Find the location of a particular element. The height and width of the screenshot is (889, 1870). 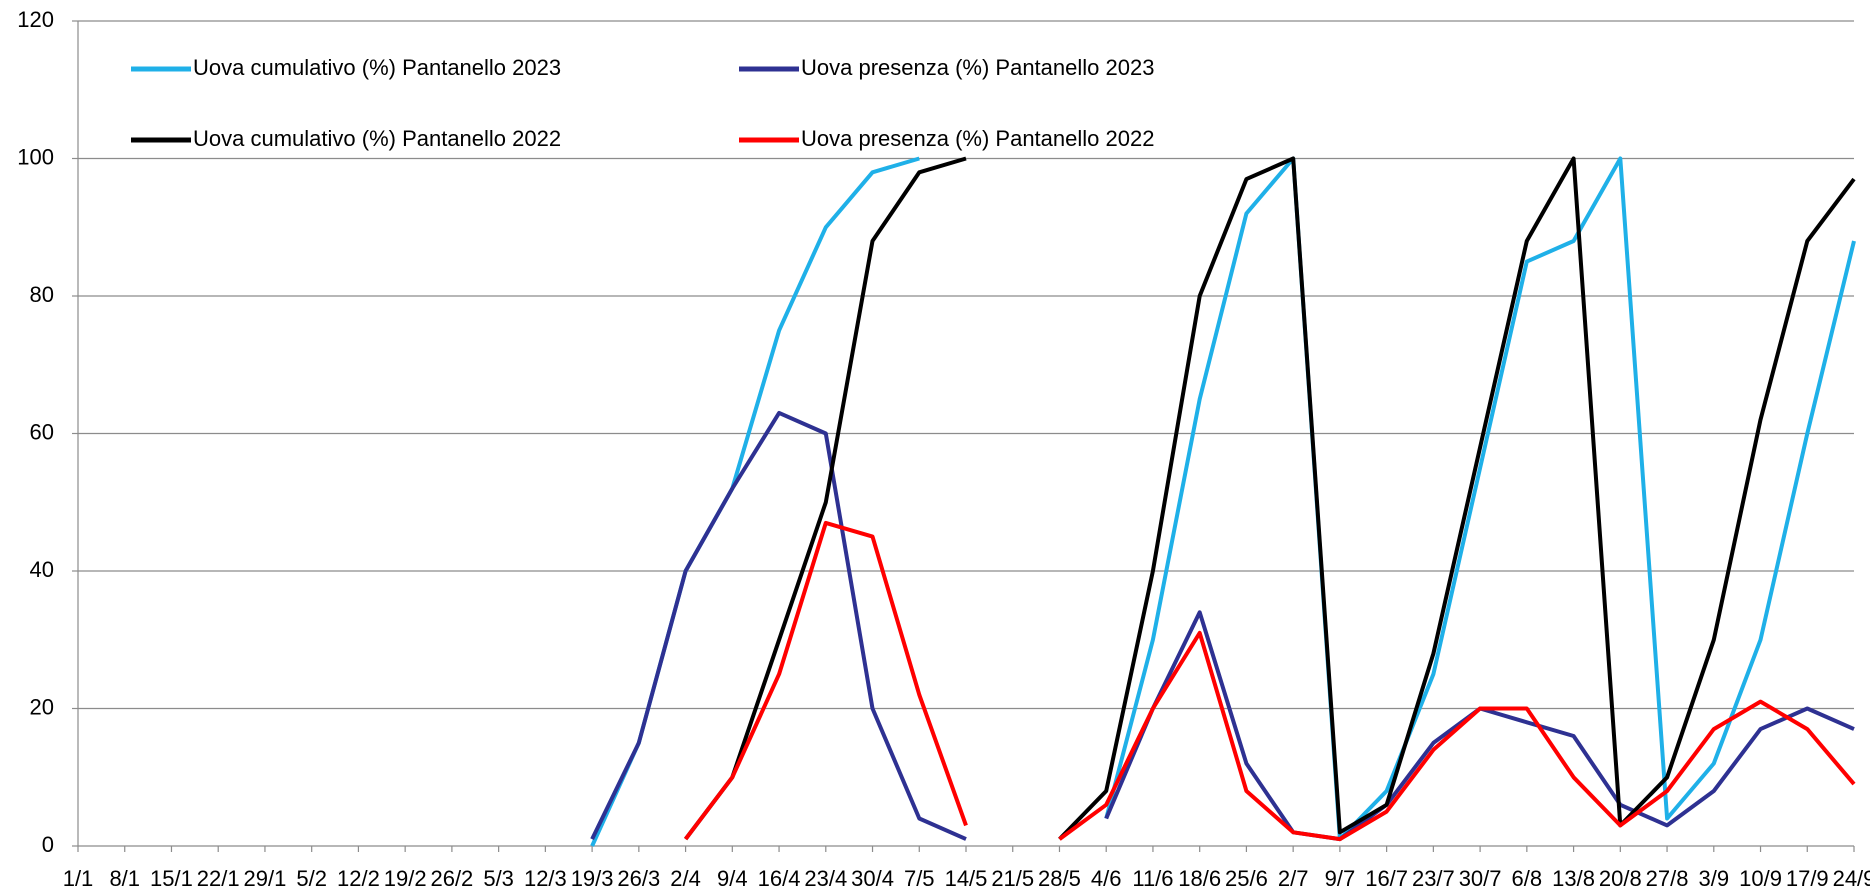

x-tick-label: 9/4 is located at coordinates (732, 877).